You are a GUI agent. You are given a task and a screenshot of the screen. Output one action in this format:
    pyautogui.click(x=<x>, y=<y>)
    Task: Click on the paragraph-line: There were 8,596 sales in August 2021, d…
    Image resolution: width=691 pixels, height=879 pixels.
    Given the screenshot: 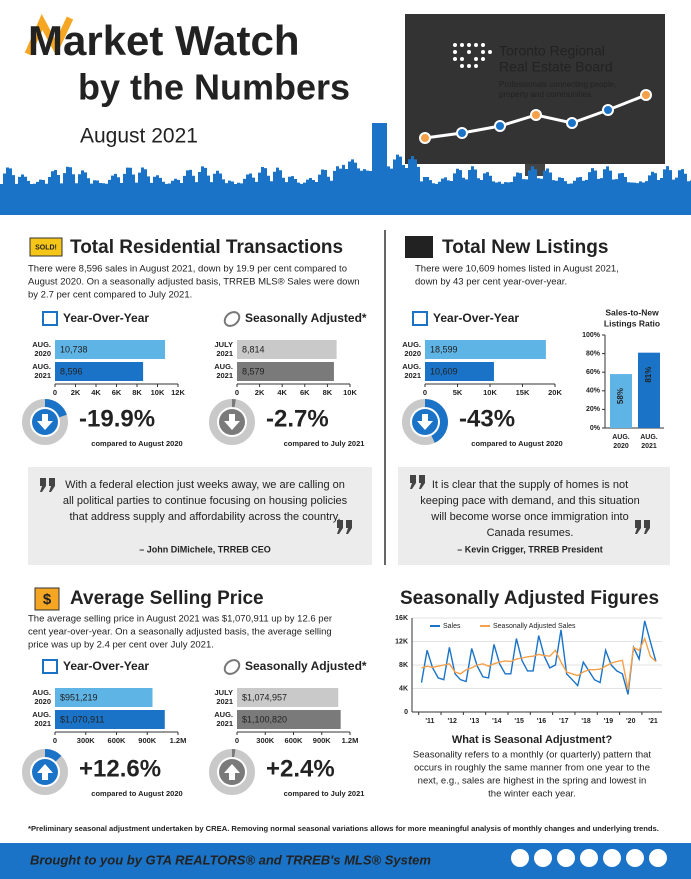 What is the action you would take?
    pyautogui.click(x=187, y=269)
    